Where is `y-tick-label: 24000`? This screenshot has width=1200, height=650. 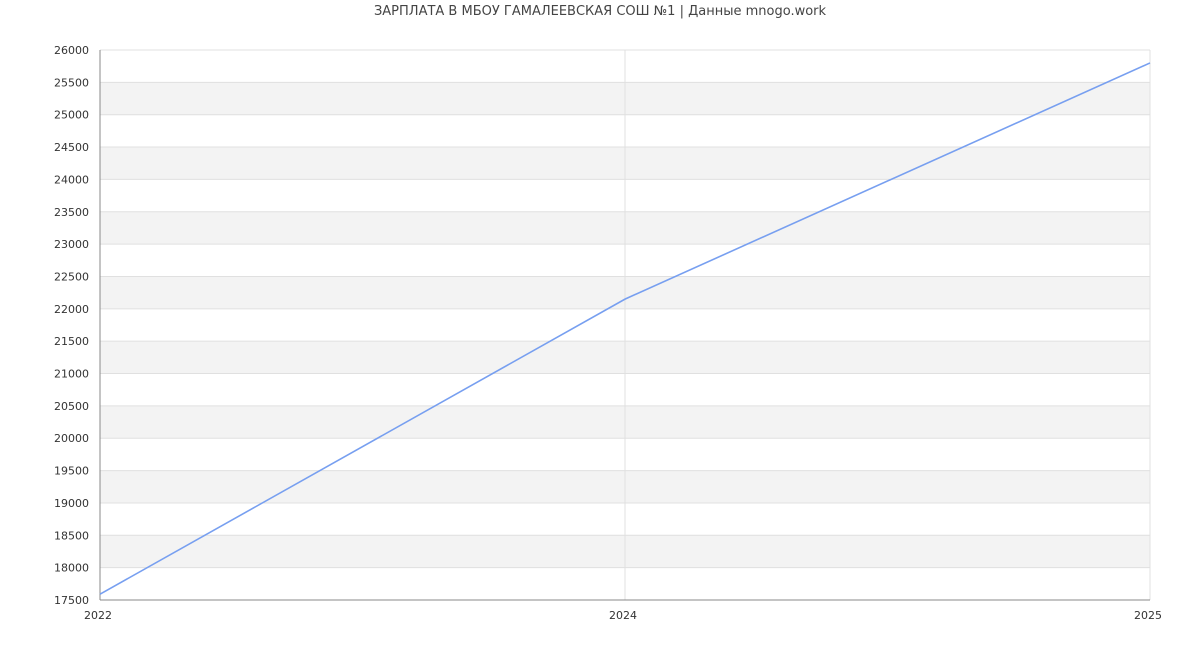
y-tick-label: 24000 is located at coordinates (71, 179).